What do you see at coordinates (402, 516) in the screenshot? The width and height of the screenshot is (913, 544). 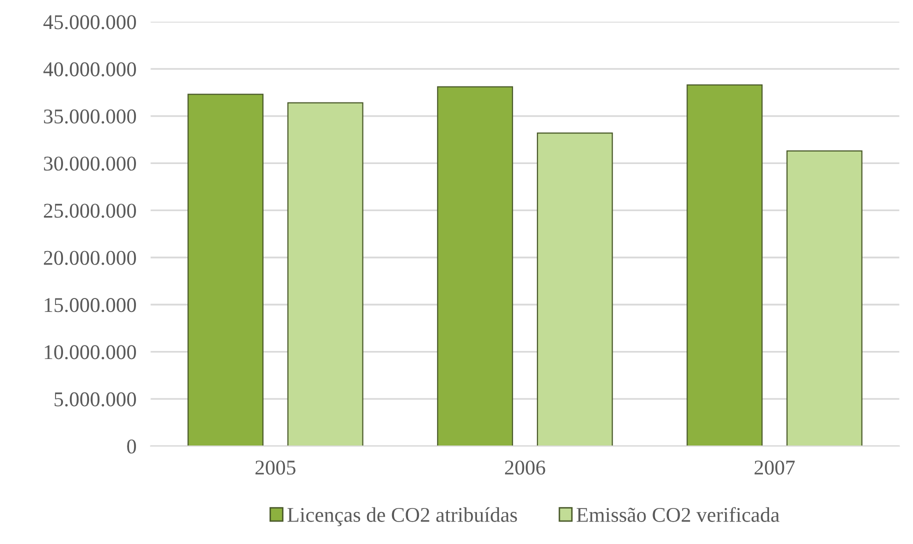 I see `legend-label: Licenças de CO2 atribuídas` at bounding box center [402, 516].